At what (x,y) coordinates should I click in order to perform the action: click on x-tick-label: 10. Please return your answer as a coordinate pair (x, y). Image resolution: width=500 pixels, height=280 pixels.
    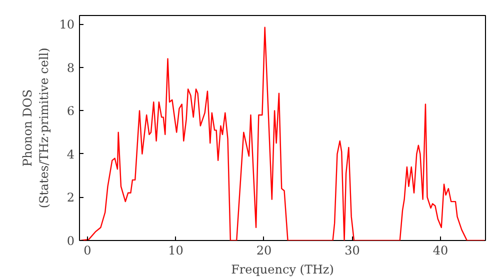
    Looking at the image, I should click on (176, 251).